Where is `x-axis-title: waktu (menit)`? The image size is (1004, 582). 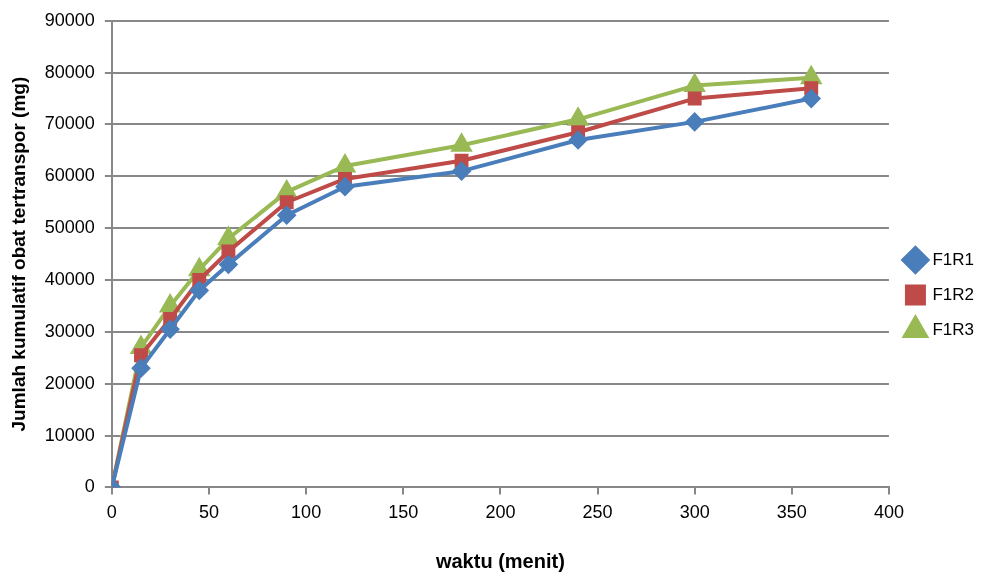 x-axis-title: waktu (menit) is located at coordinates (499, 560).